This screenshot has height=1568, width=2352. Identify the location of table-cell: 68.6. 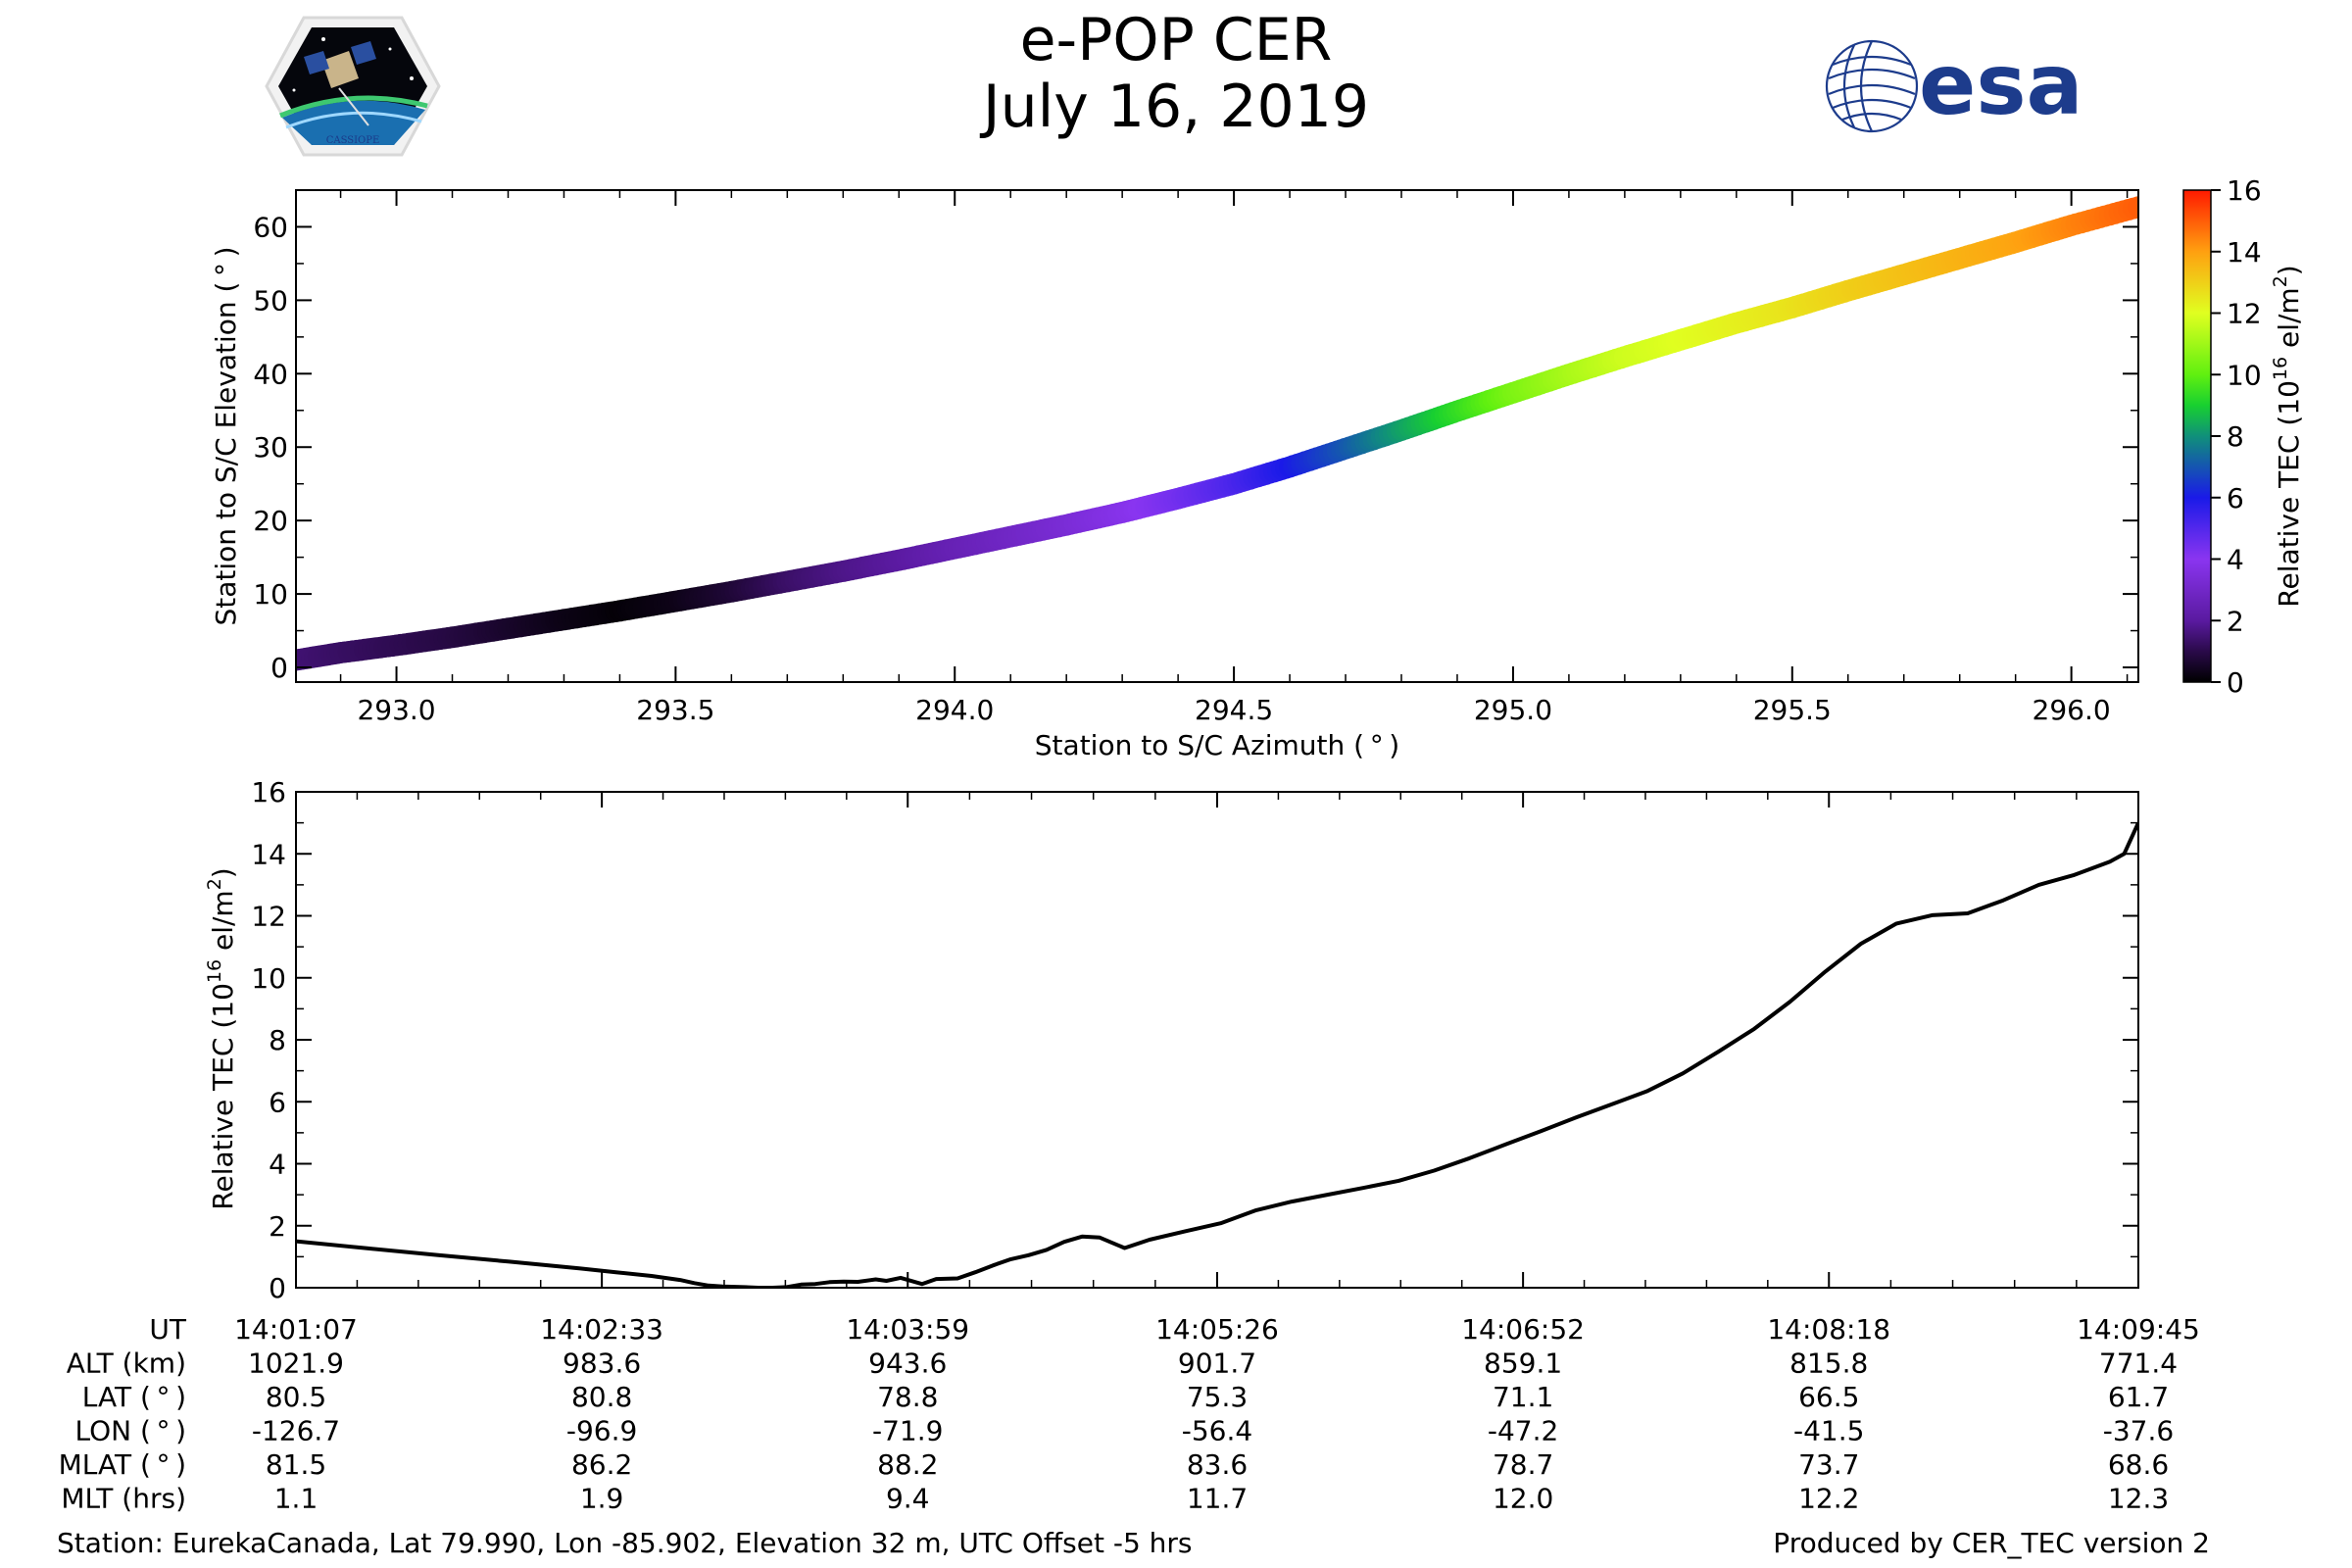
(2138, 1464).